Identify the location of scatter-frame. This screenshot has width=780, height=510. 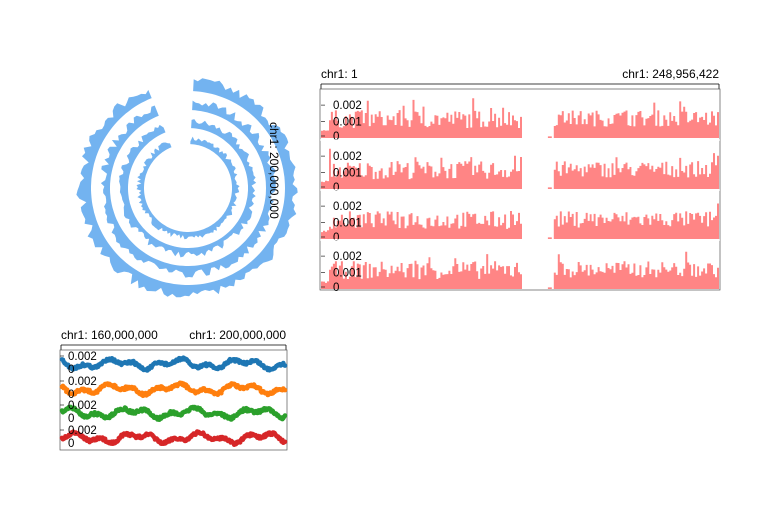
(173, 400).